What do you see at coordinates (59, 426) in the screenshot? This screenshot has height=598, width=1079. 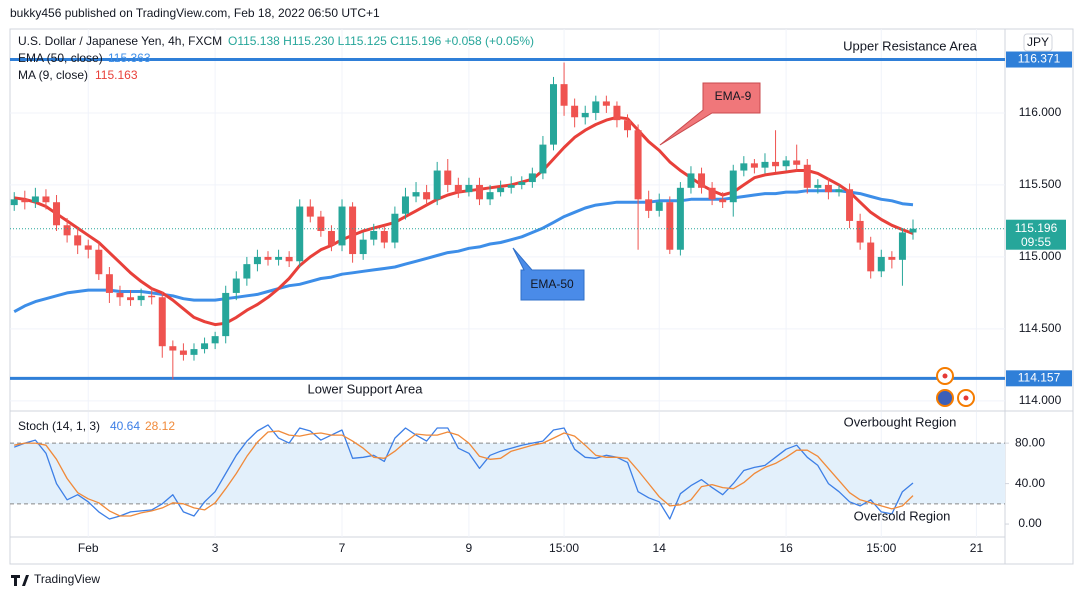 I see `stoch-title: Stoch (14, 1, 3)` at bounding box center [59, 426].